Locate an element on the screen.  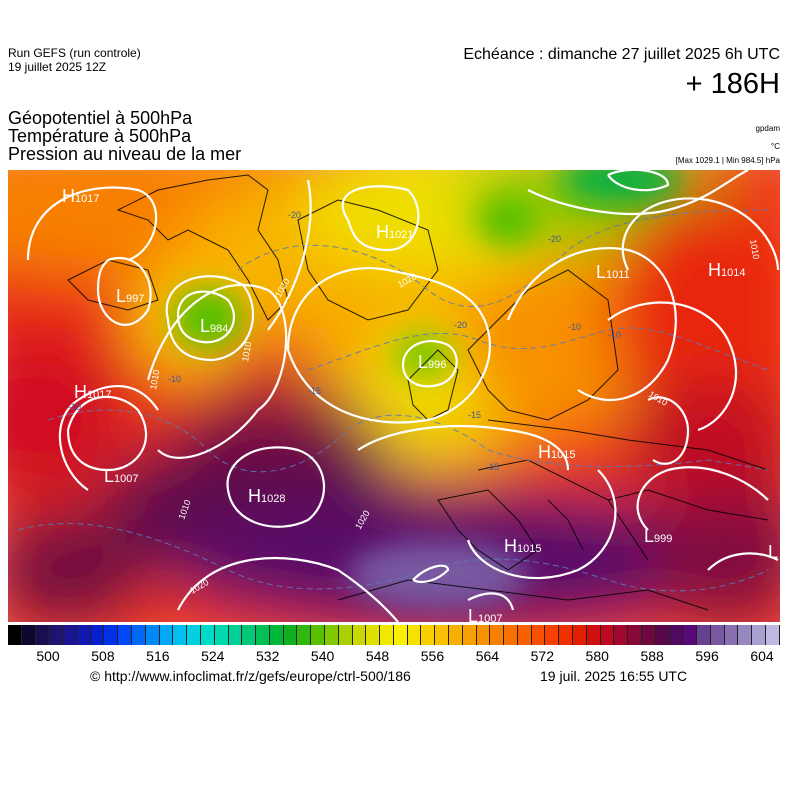
unit-geopotential: gpdam is located at coordinates (767, 128).